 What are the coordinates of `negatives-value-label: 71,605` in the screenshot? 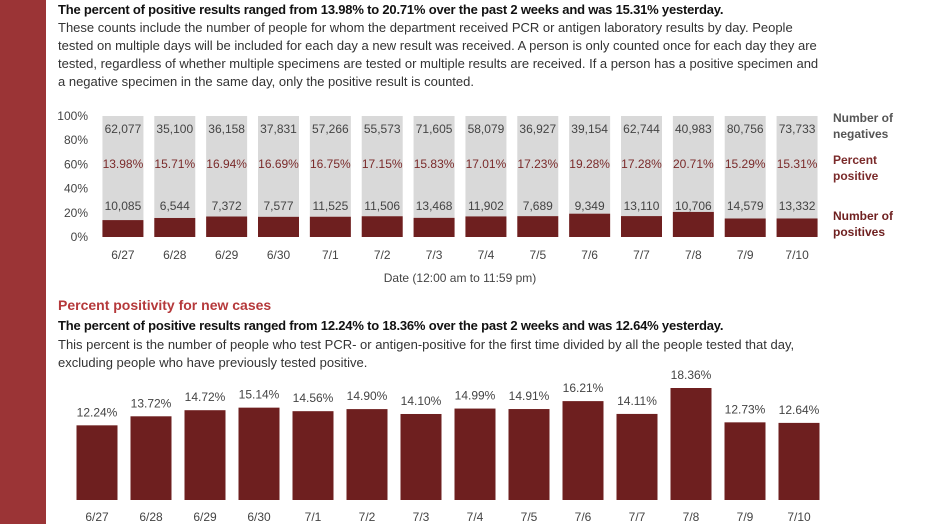 It's located at (434, 129).